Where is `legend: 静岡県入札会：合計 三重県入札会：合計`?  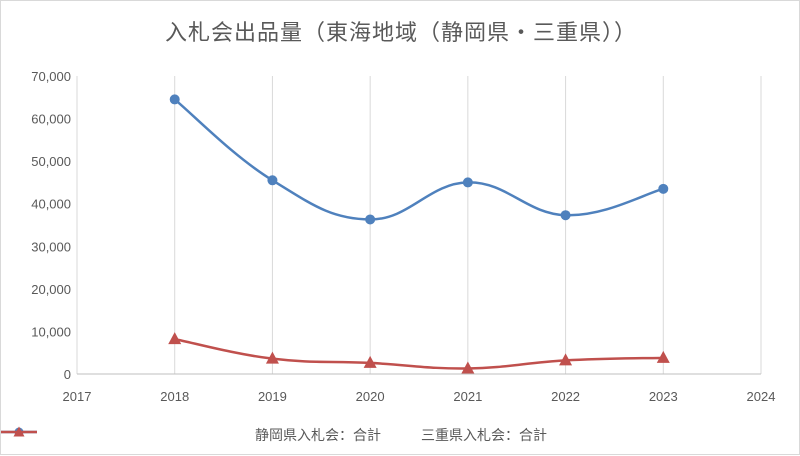
legend: 静岡県入札会：合計 三重県入札会：合計 is located at coordinates (400, 435).